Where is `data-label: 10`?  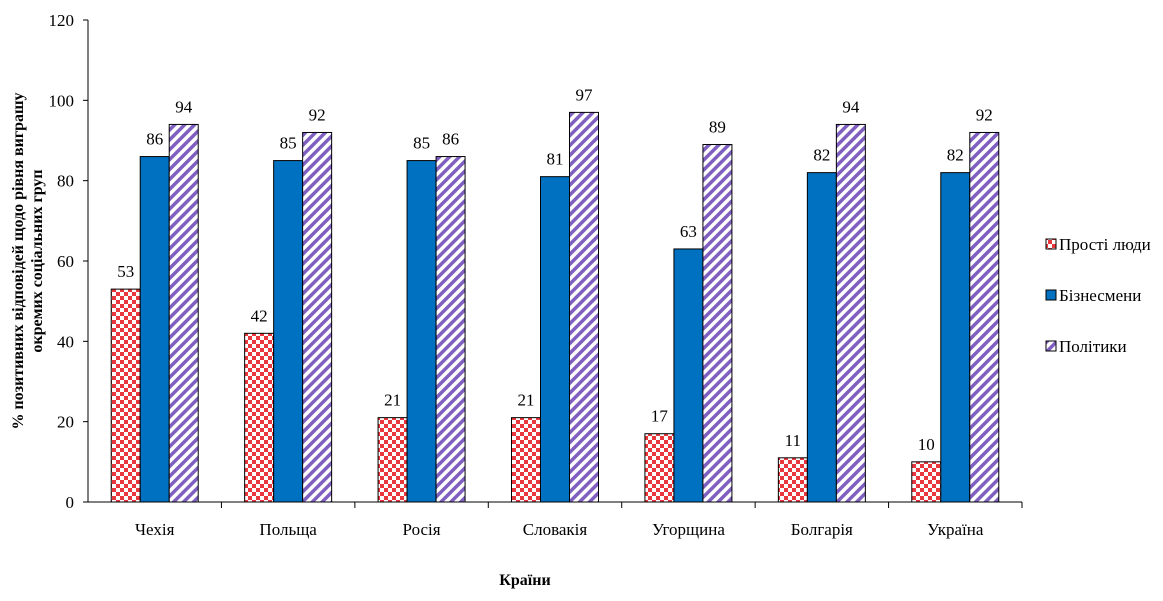
data-label: 10 is located at coordinates (926, 444).